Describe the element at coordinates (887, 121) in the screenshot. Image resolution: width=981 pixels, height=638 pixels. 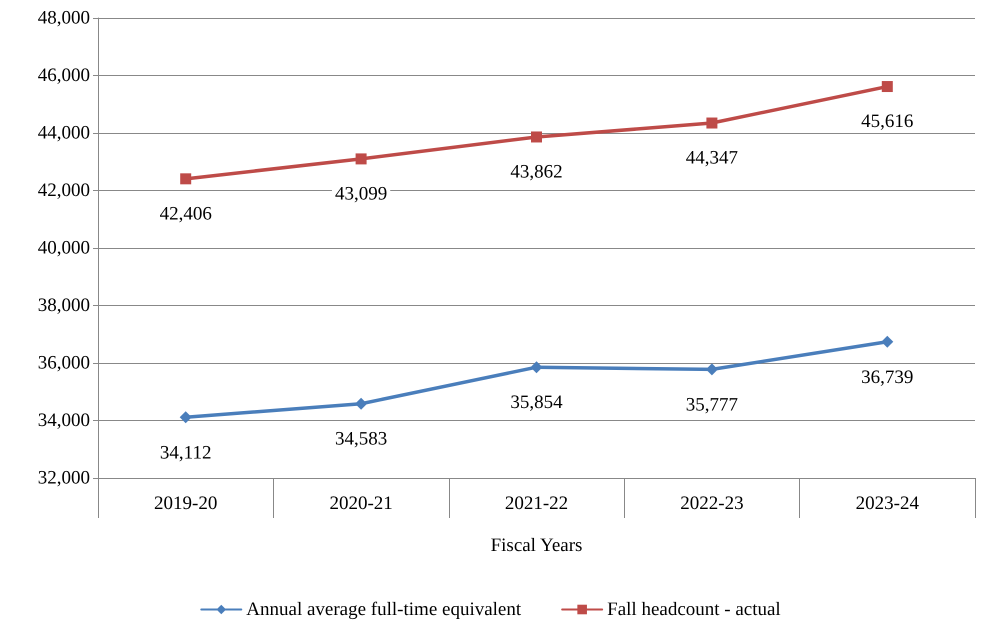
I see `data-label: 45,616` at that location.